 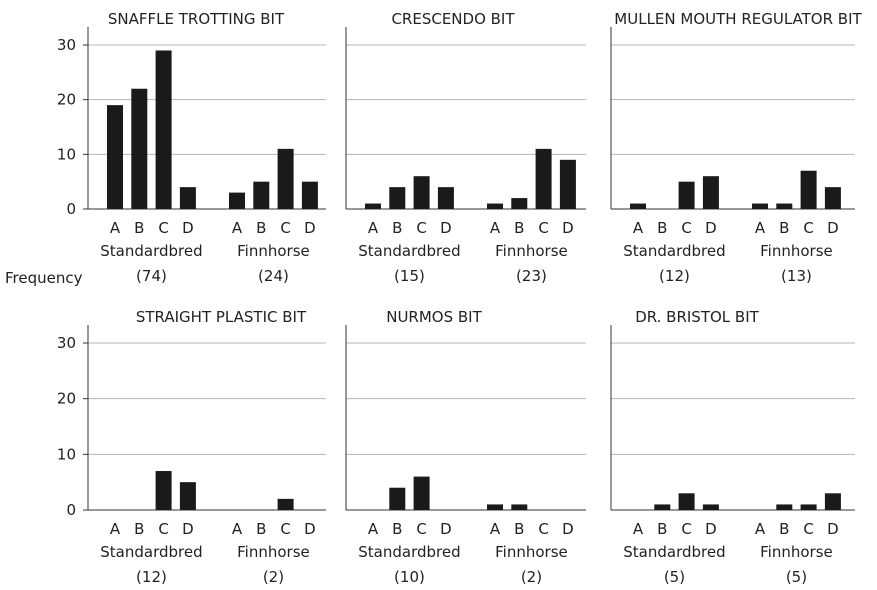 I want to click on group-count-label: (23), so click(x=531, y=276).